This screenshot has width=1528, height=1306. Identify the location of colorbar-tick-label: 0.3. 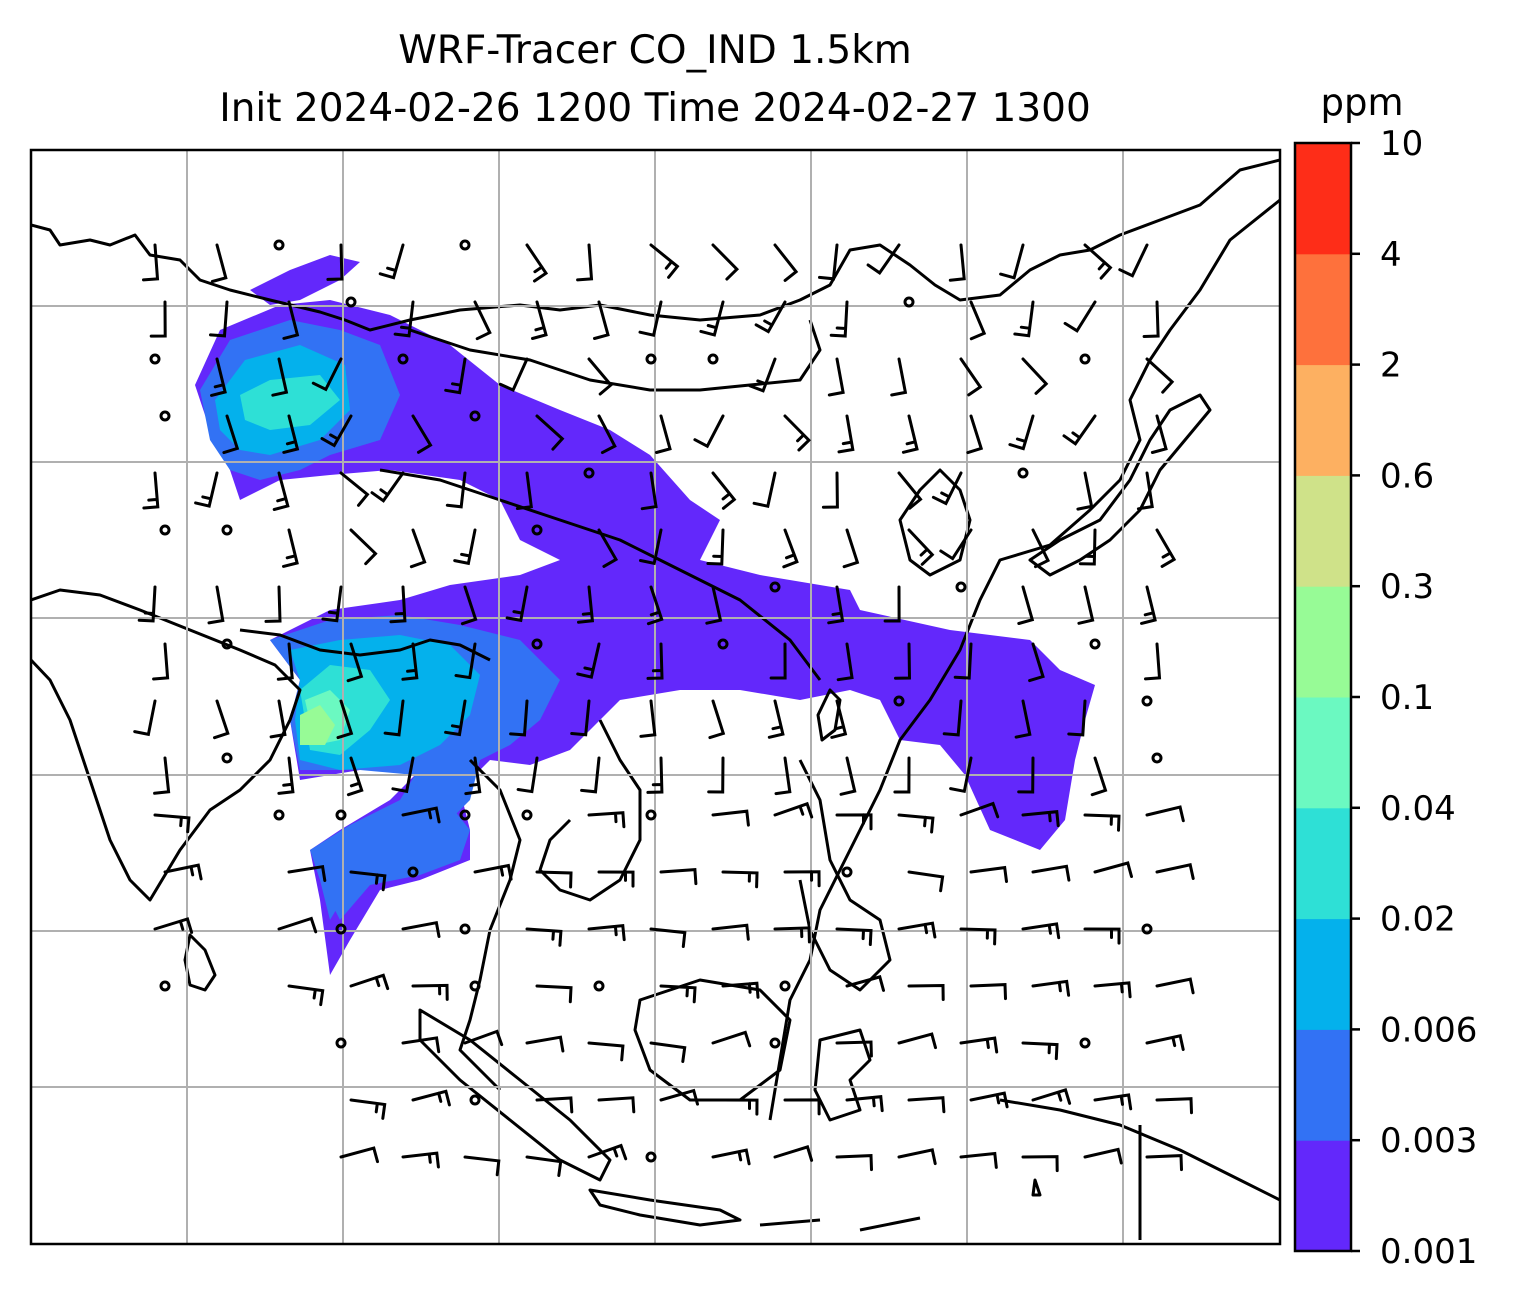
(1407, 587).